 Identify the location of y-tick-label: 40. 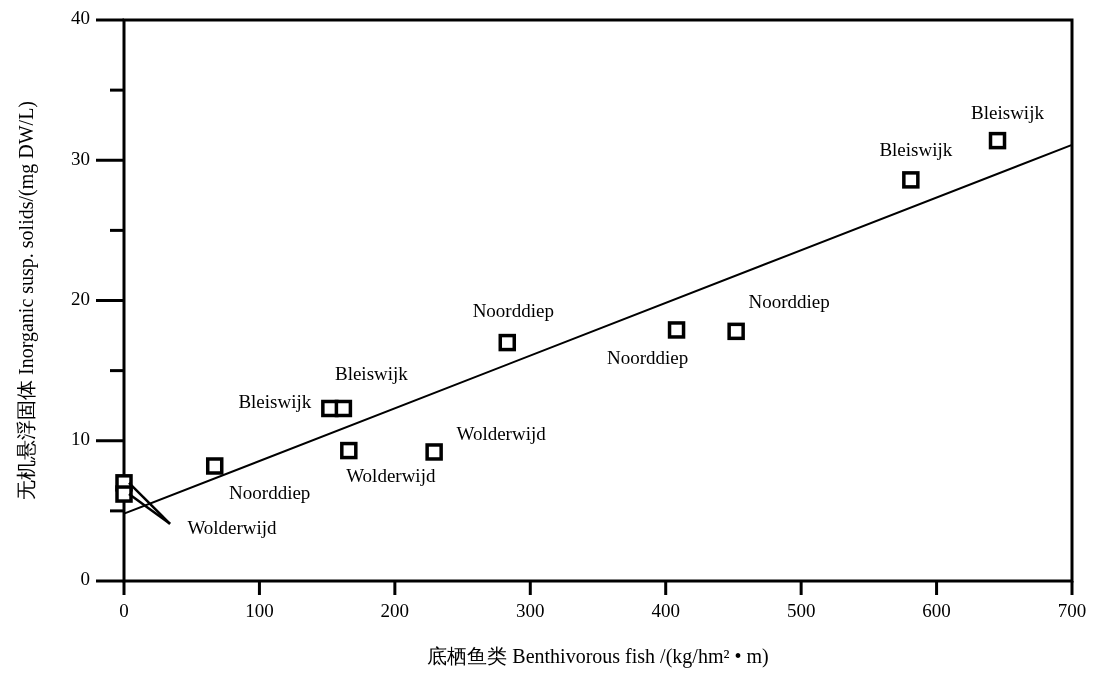
(80, 18).